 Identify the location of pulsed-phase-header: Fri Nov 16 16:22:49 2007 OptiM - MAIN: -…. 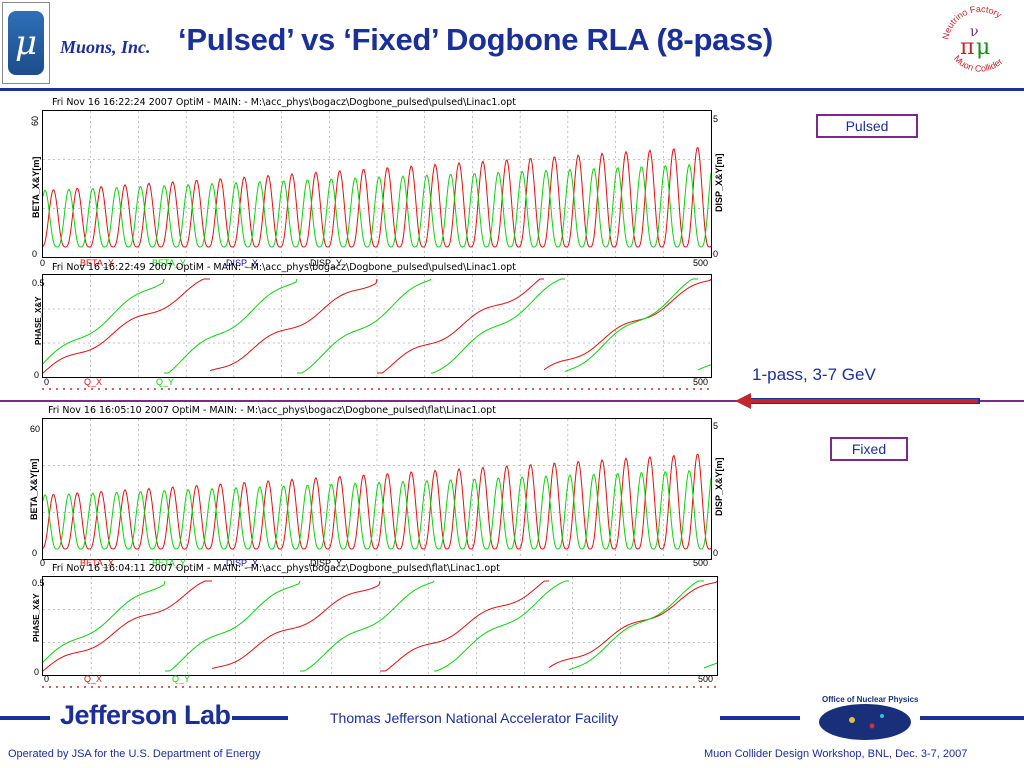
(284, 267).